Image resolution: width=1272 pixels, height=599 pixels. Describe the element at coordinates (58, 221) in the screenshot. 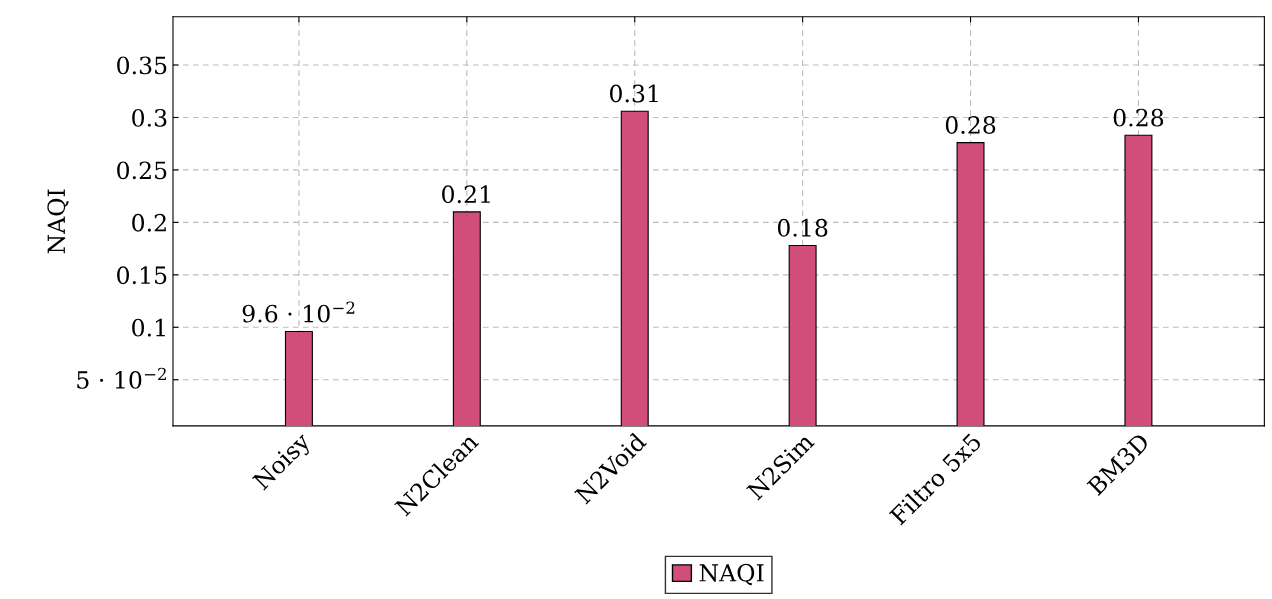

I see `y-axis-title: NAQI` at that location.